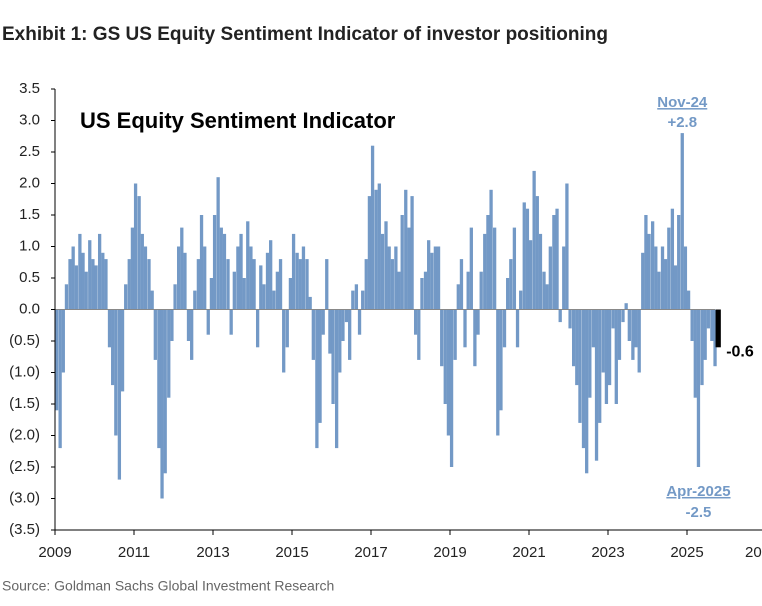  What do you see at coordinates (29, 119) in the screenshot?
I see `y-tick-label: 3.0` at bounding box center [29, 119].